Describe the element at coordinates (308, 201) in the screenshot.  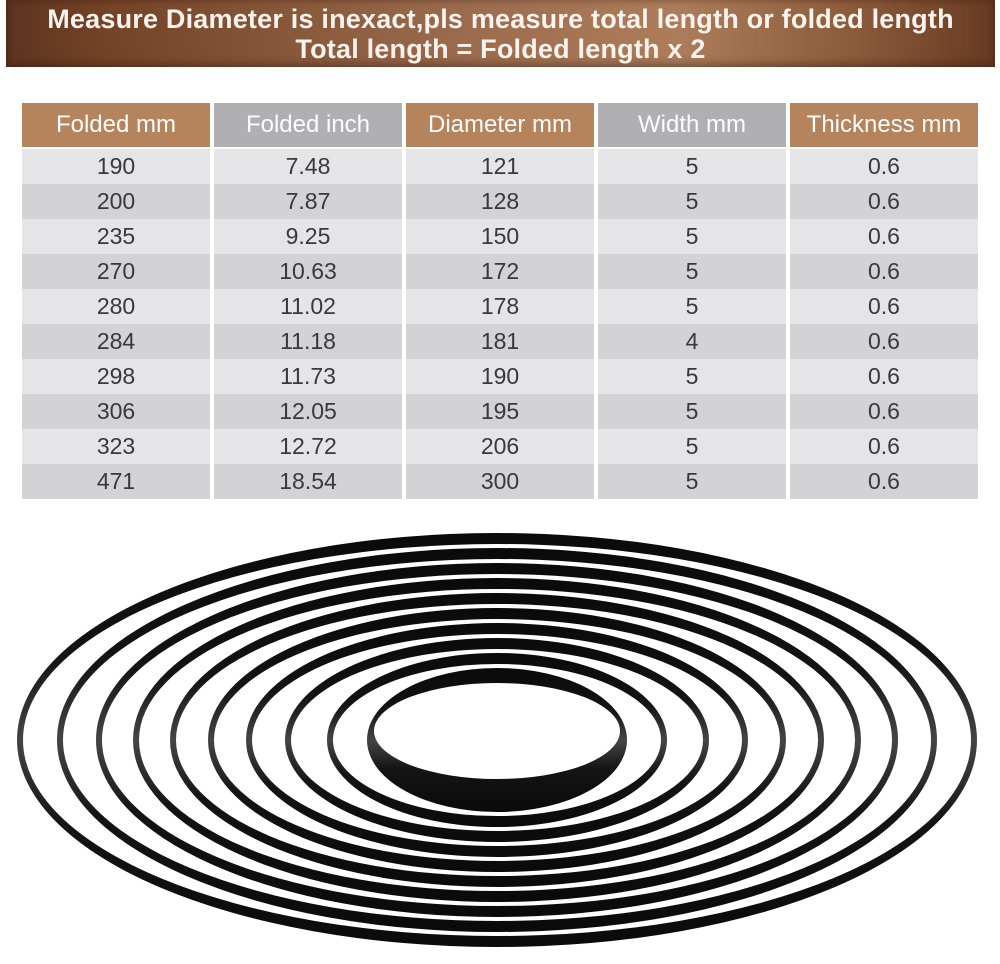
I see `table-cell: 7.87` at that location.